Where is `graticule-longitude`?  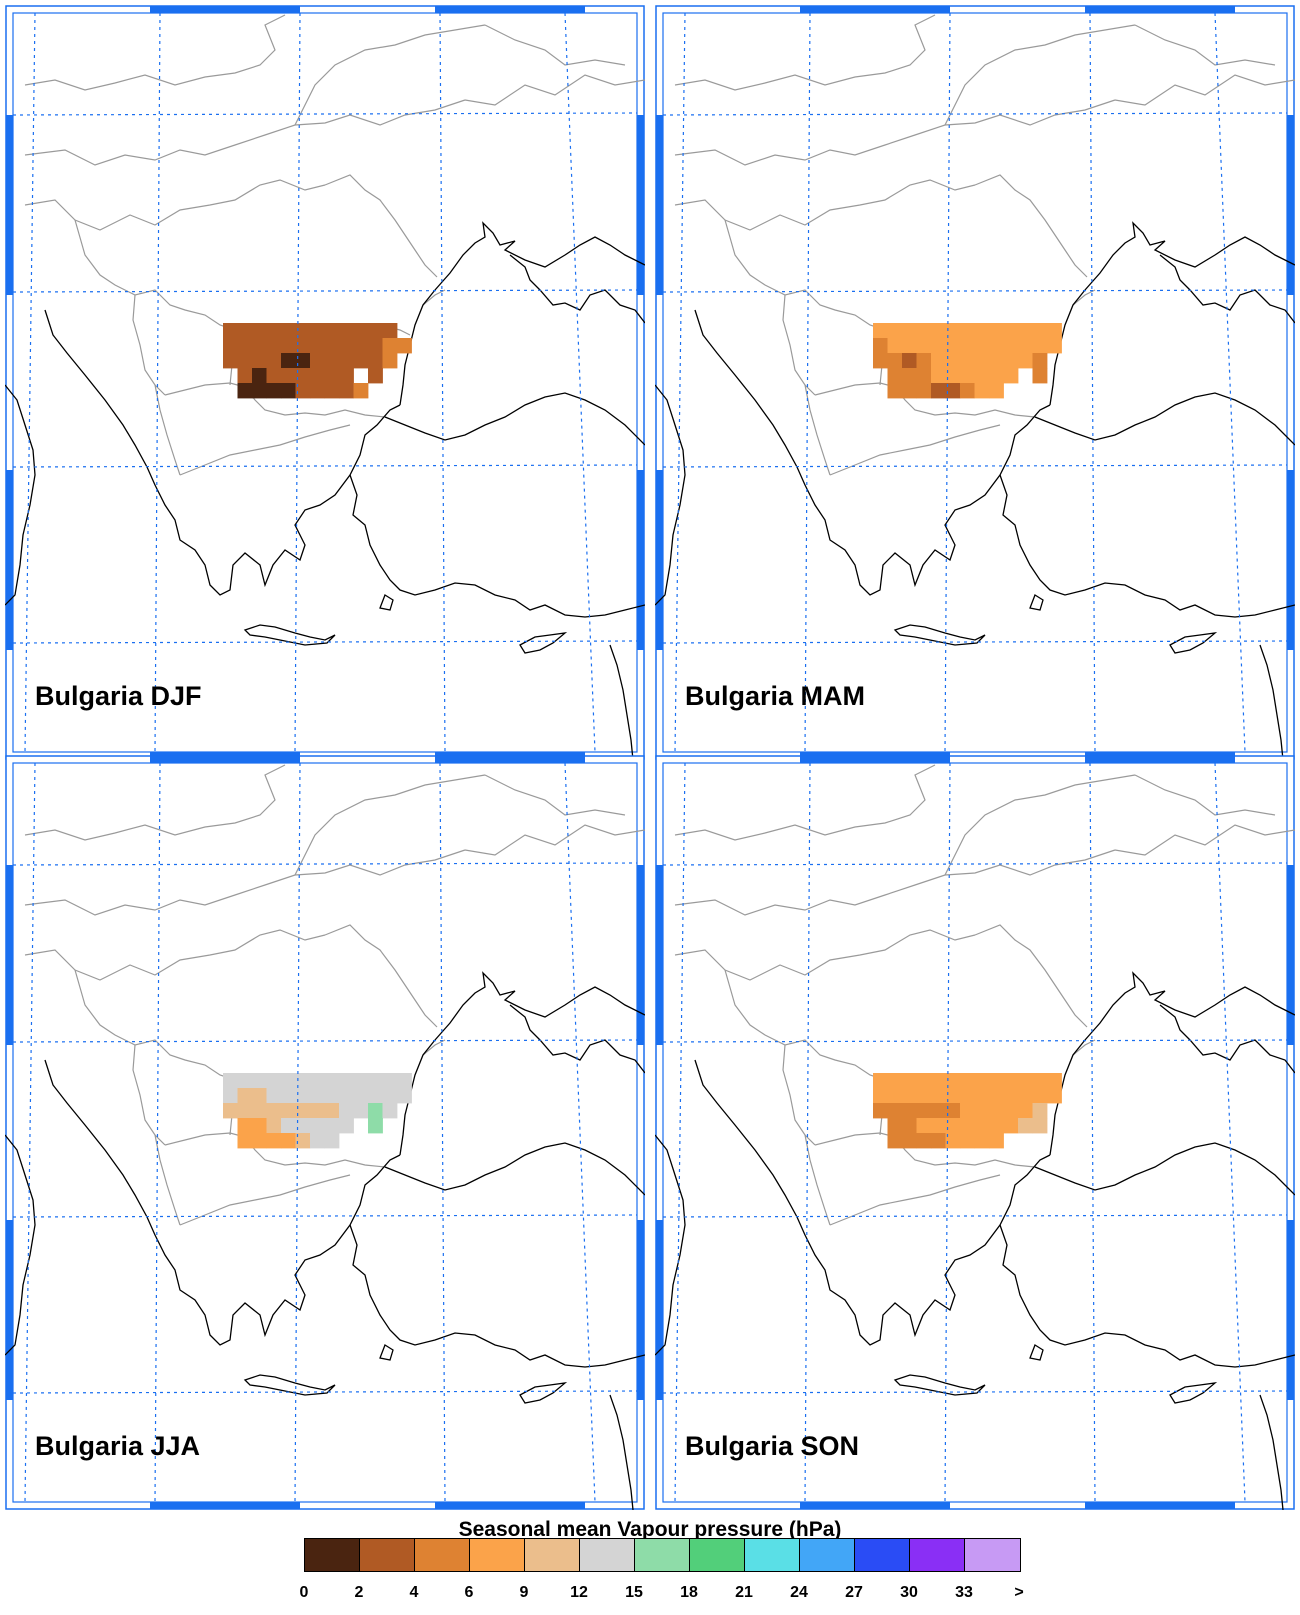
graticule-longitude is located at coordinates (1230, 1132).